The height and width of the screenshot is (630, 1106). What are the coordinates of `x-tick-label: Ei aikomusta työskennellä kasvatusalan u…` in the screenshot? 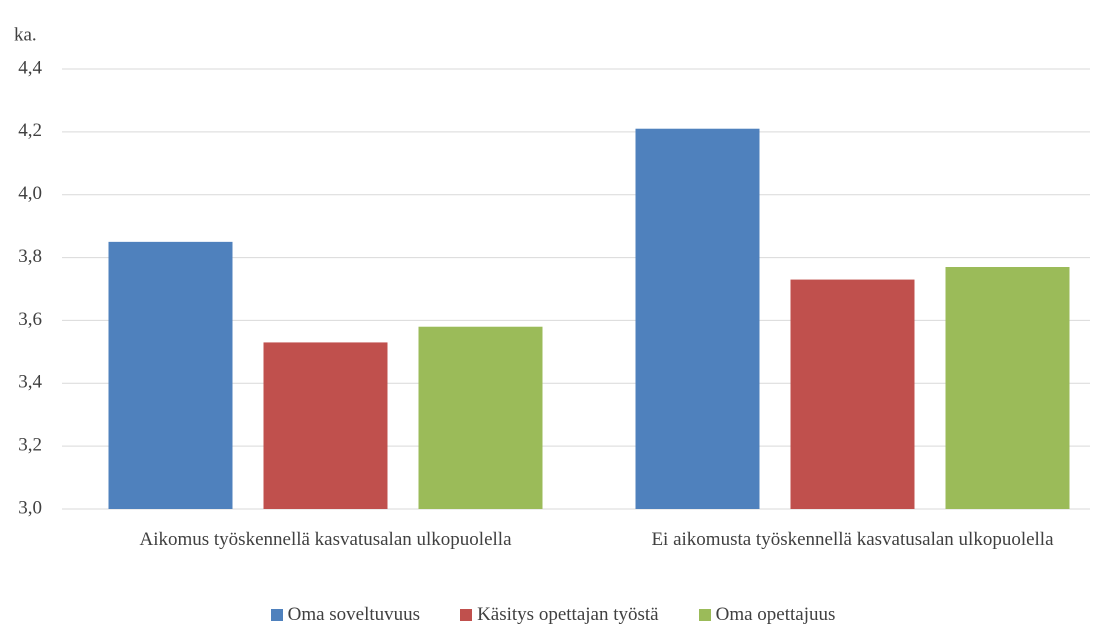 It's located at (852, 539).